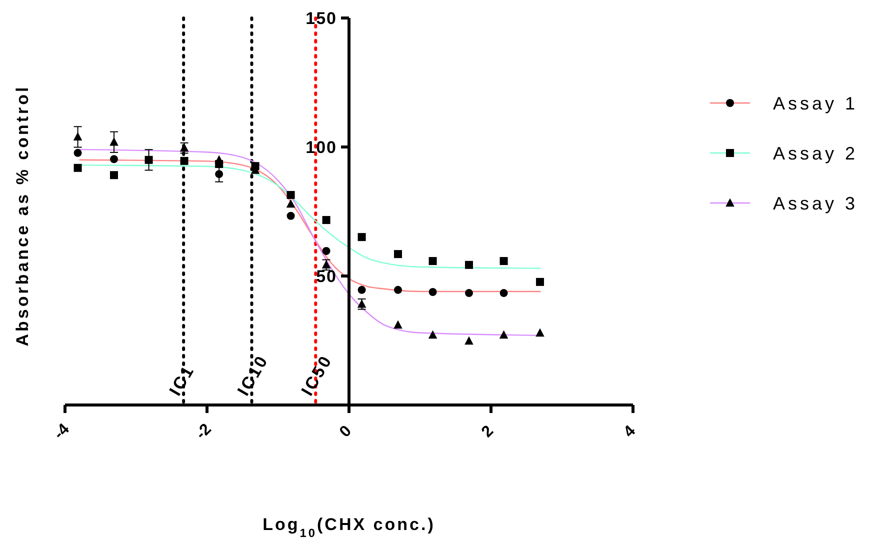 This screenshot has height=541, width=883. I want to click on x-tick-label: -4, so click(61, 431).